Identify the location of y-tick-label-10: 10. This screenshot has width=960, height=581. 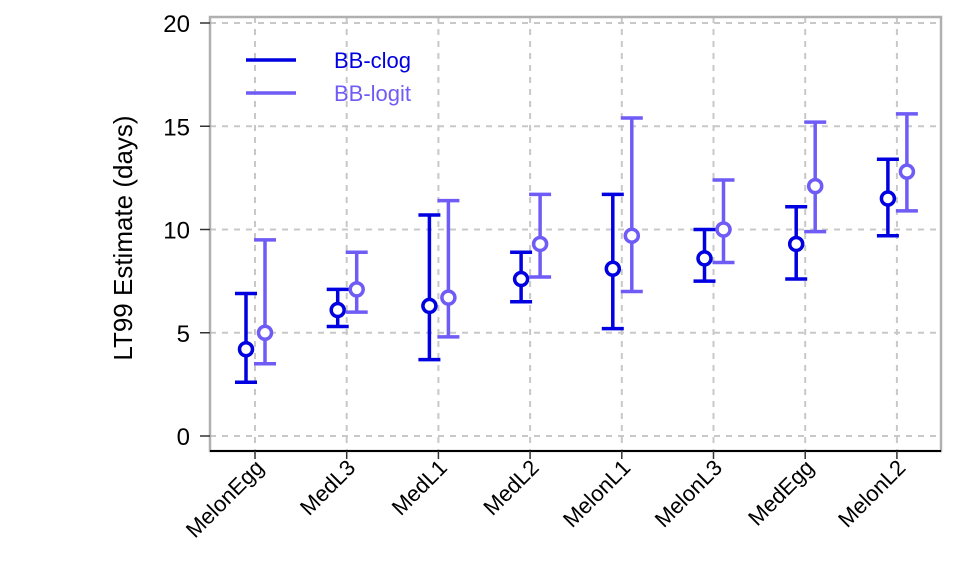
(176, 231).